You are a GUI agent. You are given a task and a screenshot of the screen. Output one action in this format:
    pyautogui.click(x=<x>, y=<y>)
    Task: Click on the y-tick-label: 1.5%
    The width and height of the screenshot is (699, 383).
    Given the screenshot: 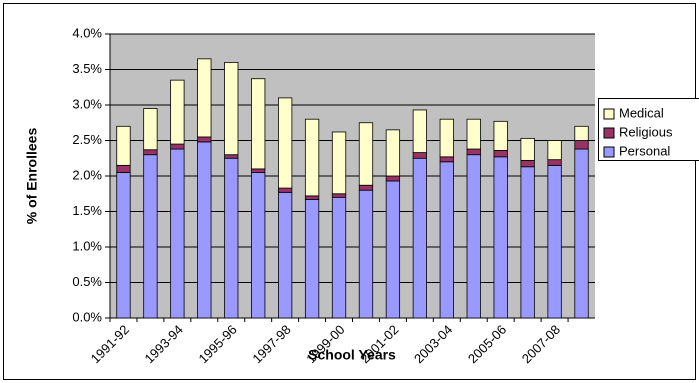 What is the action you would take?
    pyautogui.click(x=87, y=210)
    